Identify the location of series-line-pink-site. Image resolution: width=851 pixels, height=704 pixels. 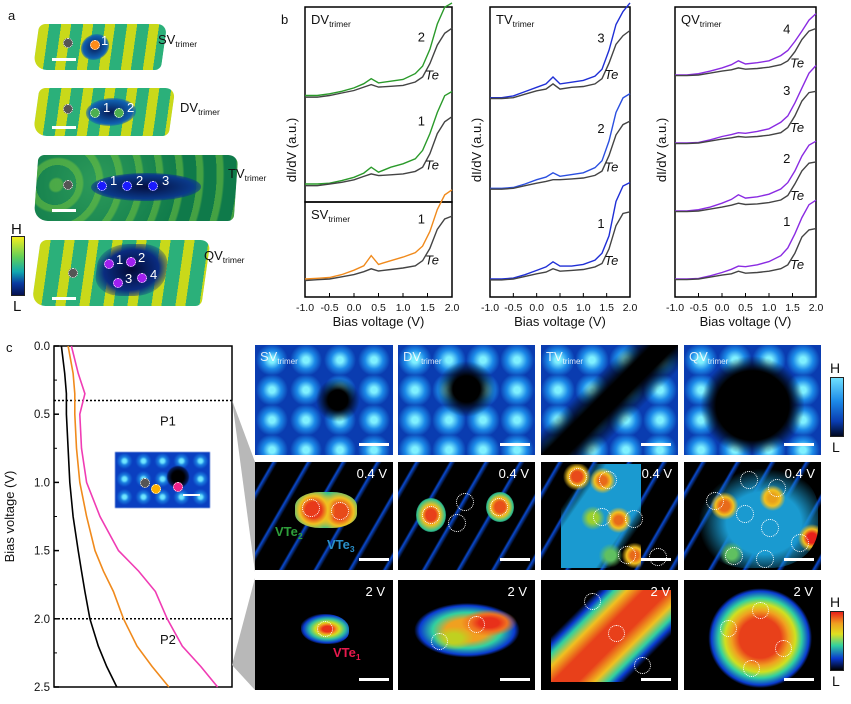
(144, 516).